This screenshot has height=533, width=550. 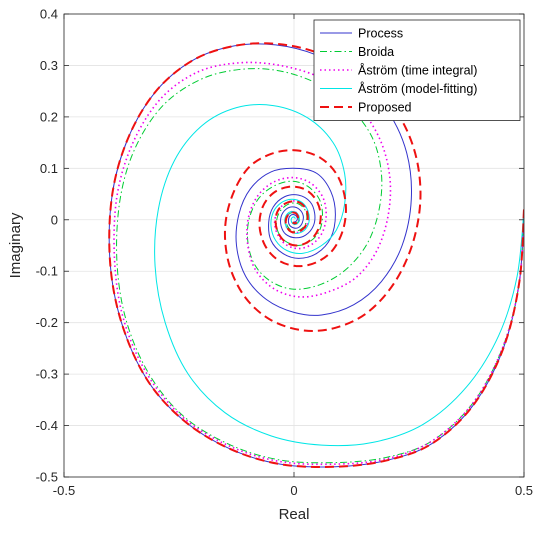 I want to click on legend-label-4: Proposed, so click(x=385, y=108).